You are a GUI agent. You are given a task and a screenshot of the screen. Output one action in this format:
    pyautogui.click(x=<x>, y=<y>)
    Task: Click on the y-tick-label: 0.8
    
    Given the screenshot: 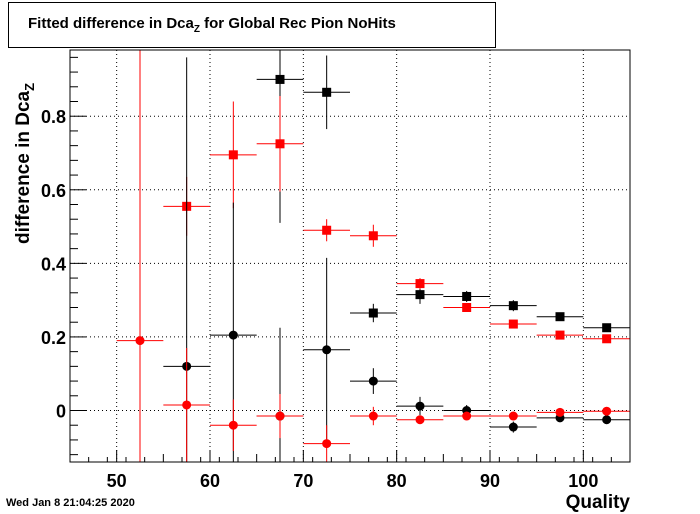 What is the action you would take?
    pyautogui.click(x=53, y=117)
    